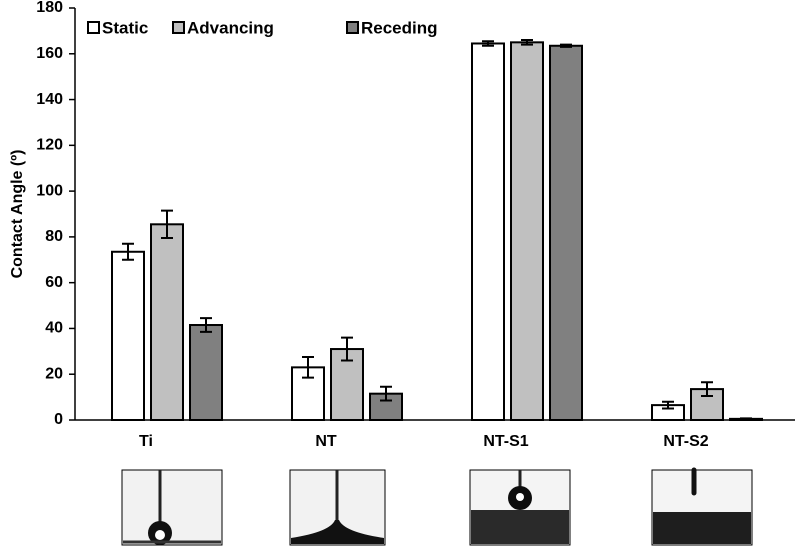 The image size is (800, 547). What do you see at coordinates (505, 441) in the screenshot?
I see `x-tick-label: NT-S1` at bounding box center [505, 441].